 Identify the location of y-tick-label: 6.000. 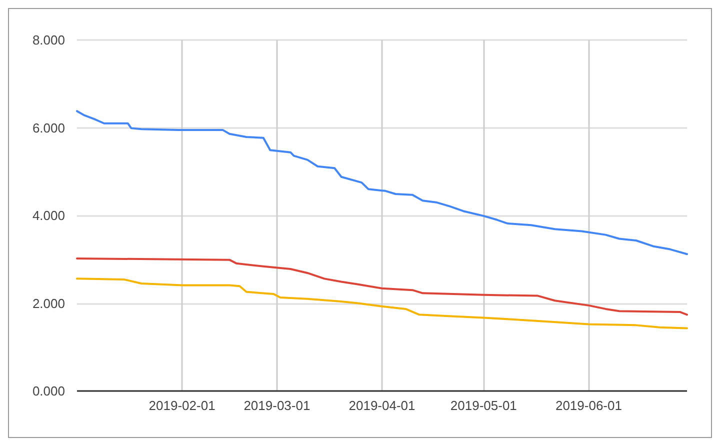
(48, 128).